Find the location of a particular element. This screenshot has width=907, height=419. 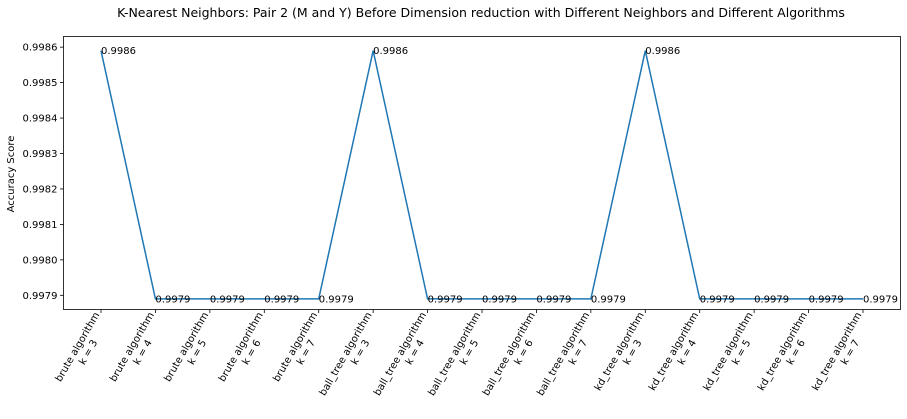

y-tick-label: 0.9983 is located at coordinates (40, 154).